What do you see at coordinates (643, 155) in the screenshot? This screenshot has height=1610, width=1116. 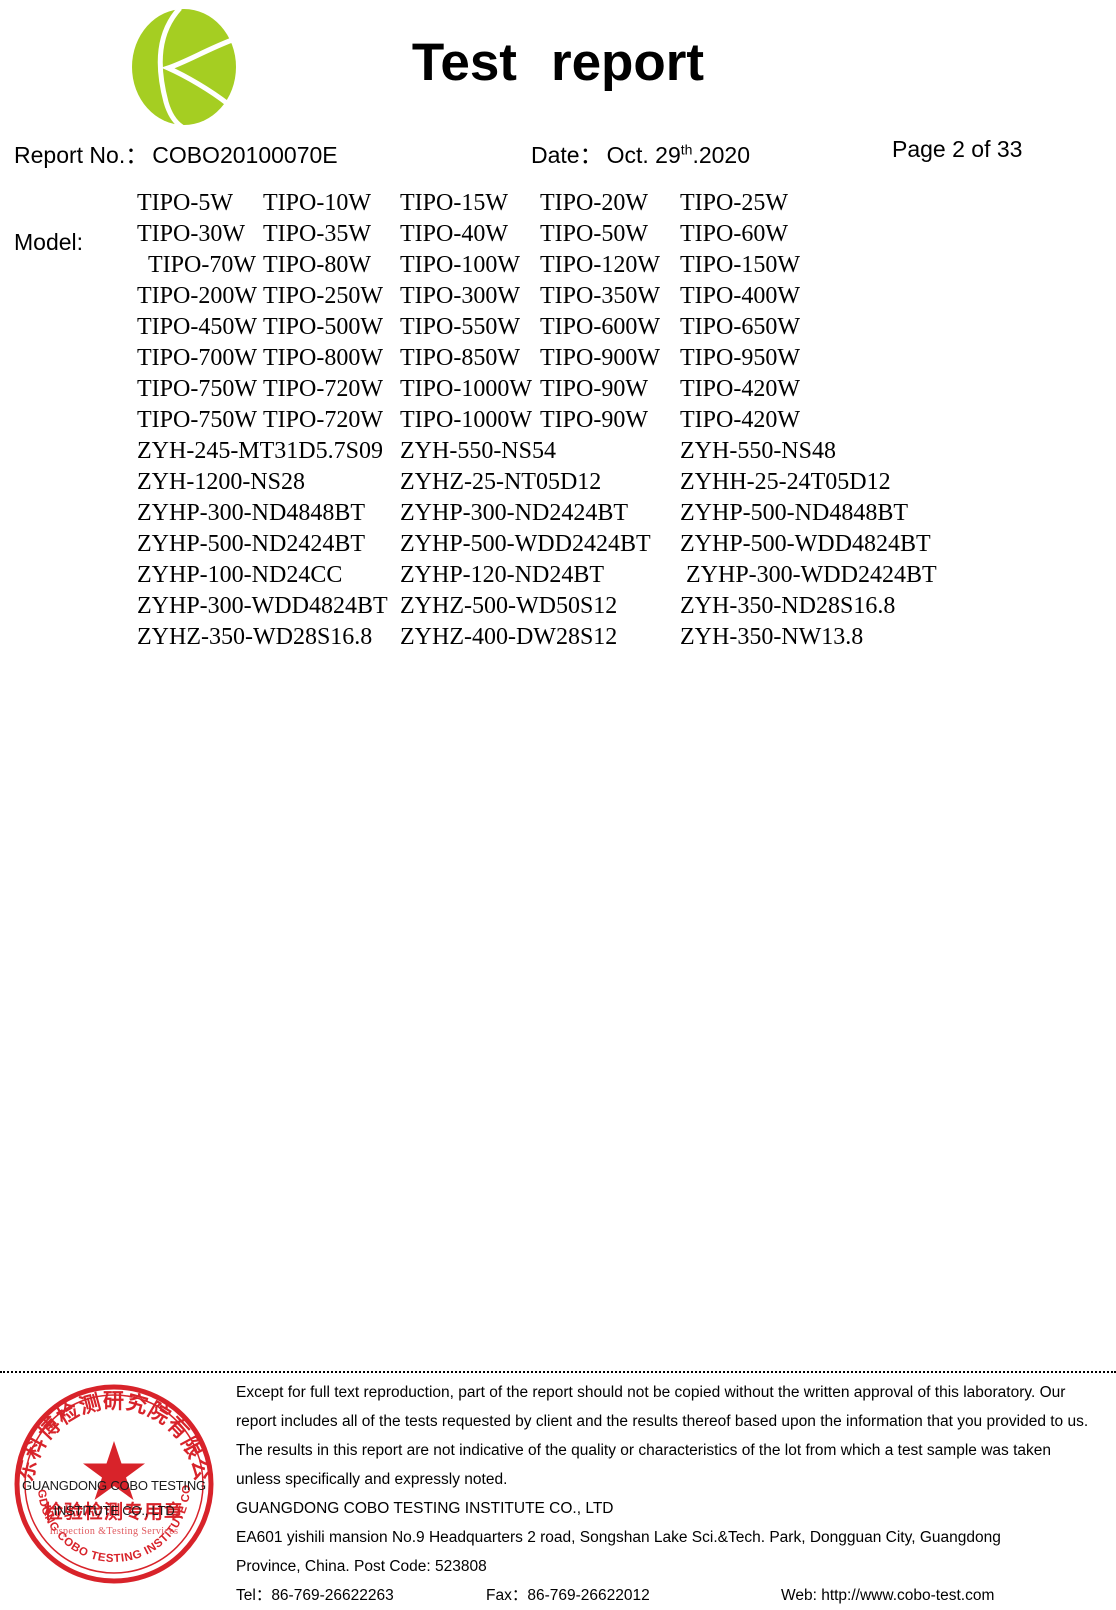 I see `report-date-value: Oct. 29` at bounding box center [643, 155].